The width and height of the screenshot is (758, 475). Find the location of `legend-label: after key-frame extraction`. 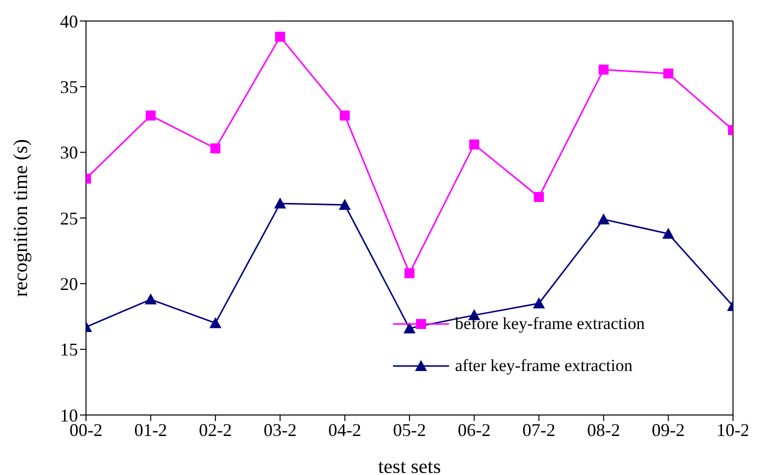

legend-label: after key-frame extraction is located at coordinates (543, 366).